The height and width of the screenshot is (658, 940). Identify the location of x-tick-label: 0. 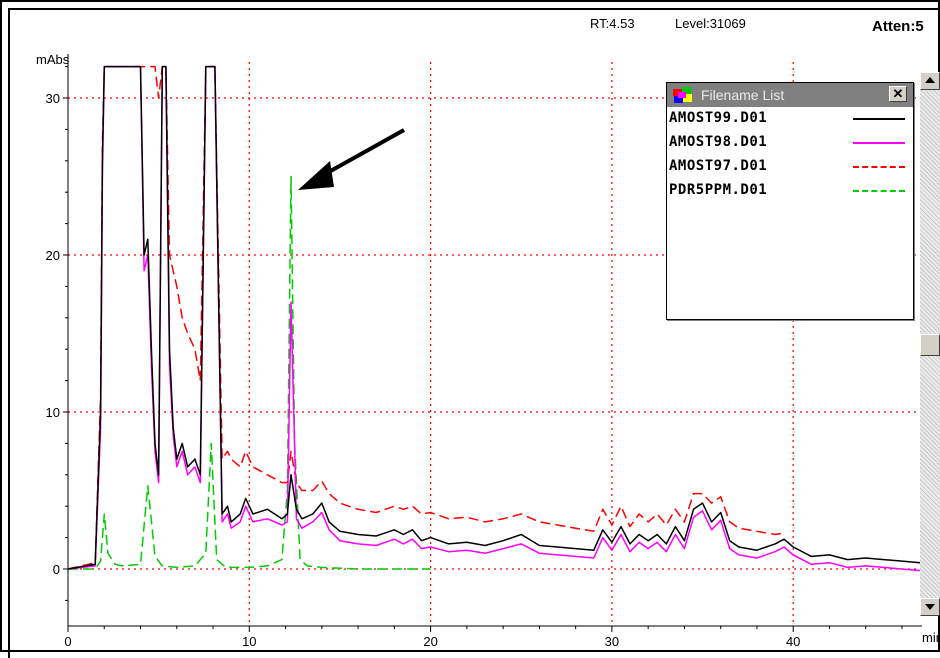
(67, 641).